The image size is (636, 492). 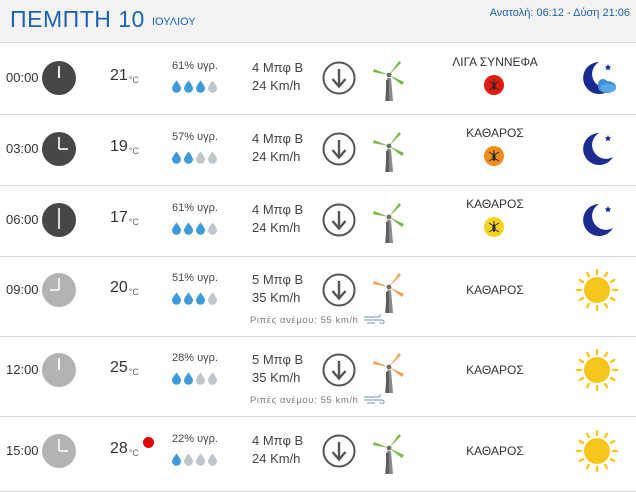 What do you see at coordinates (318, 150) in the screenshot?
I see `forecast-row: 03:00 19°C 57% υγρ. 4 Μπφ Β 24 Km/h ΚΑΘΑΡΟΣ` at bounding box center [318, 150].